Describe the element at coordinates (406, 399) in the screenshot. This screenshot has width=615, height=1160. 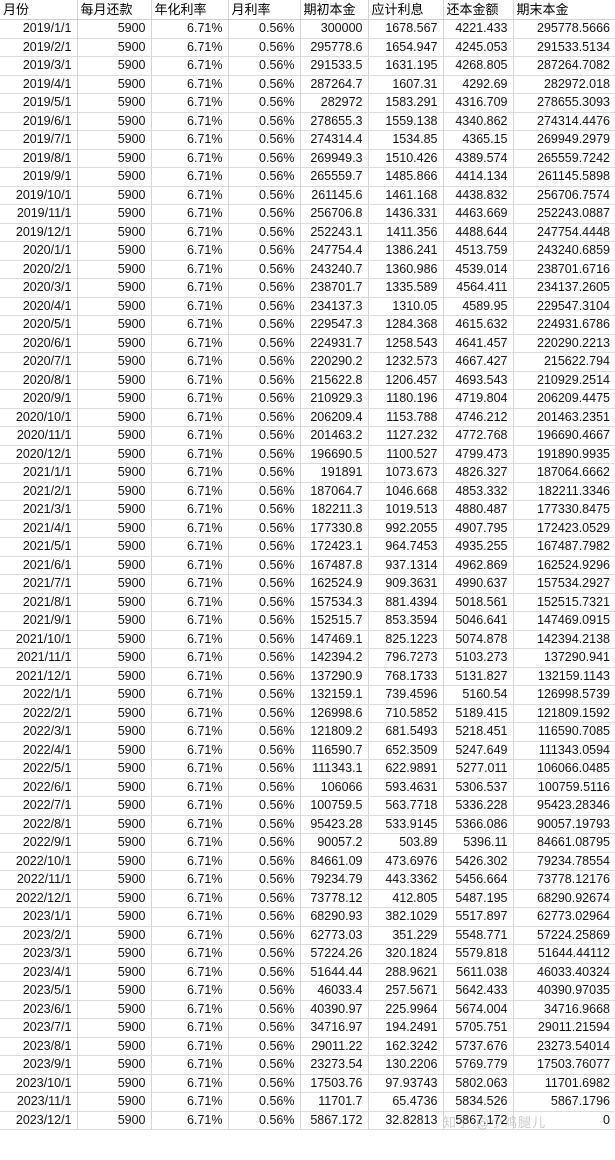
I see `table-cell: 1180.196` at that location.